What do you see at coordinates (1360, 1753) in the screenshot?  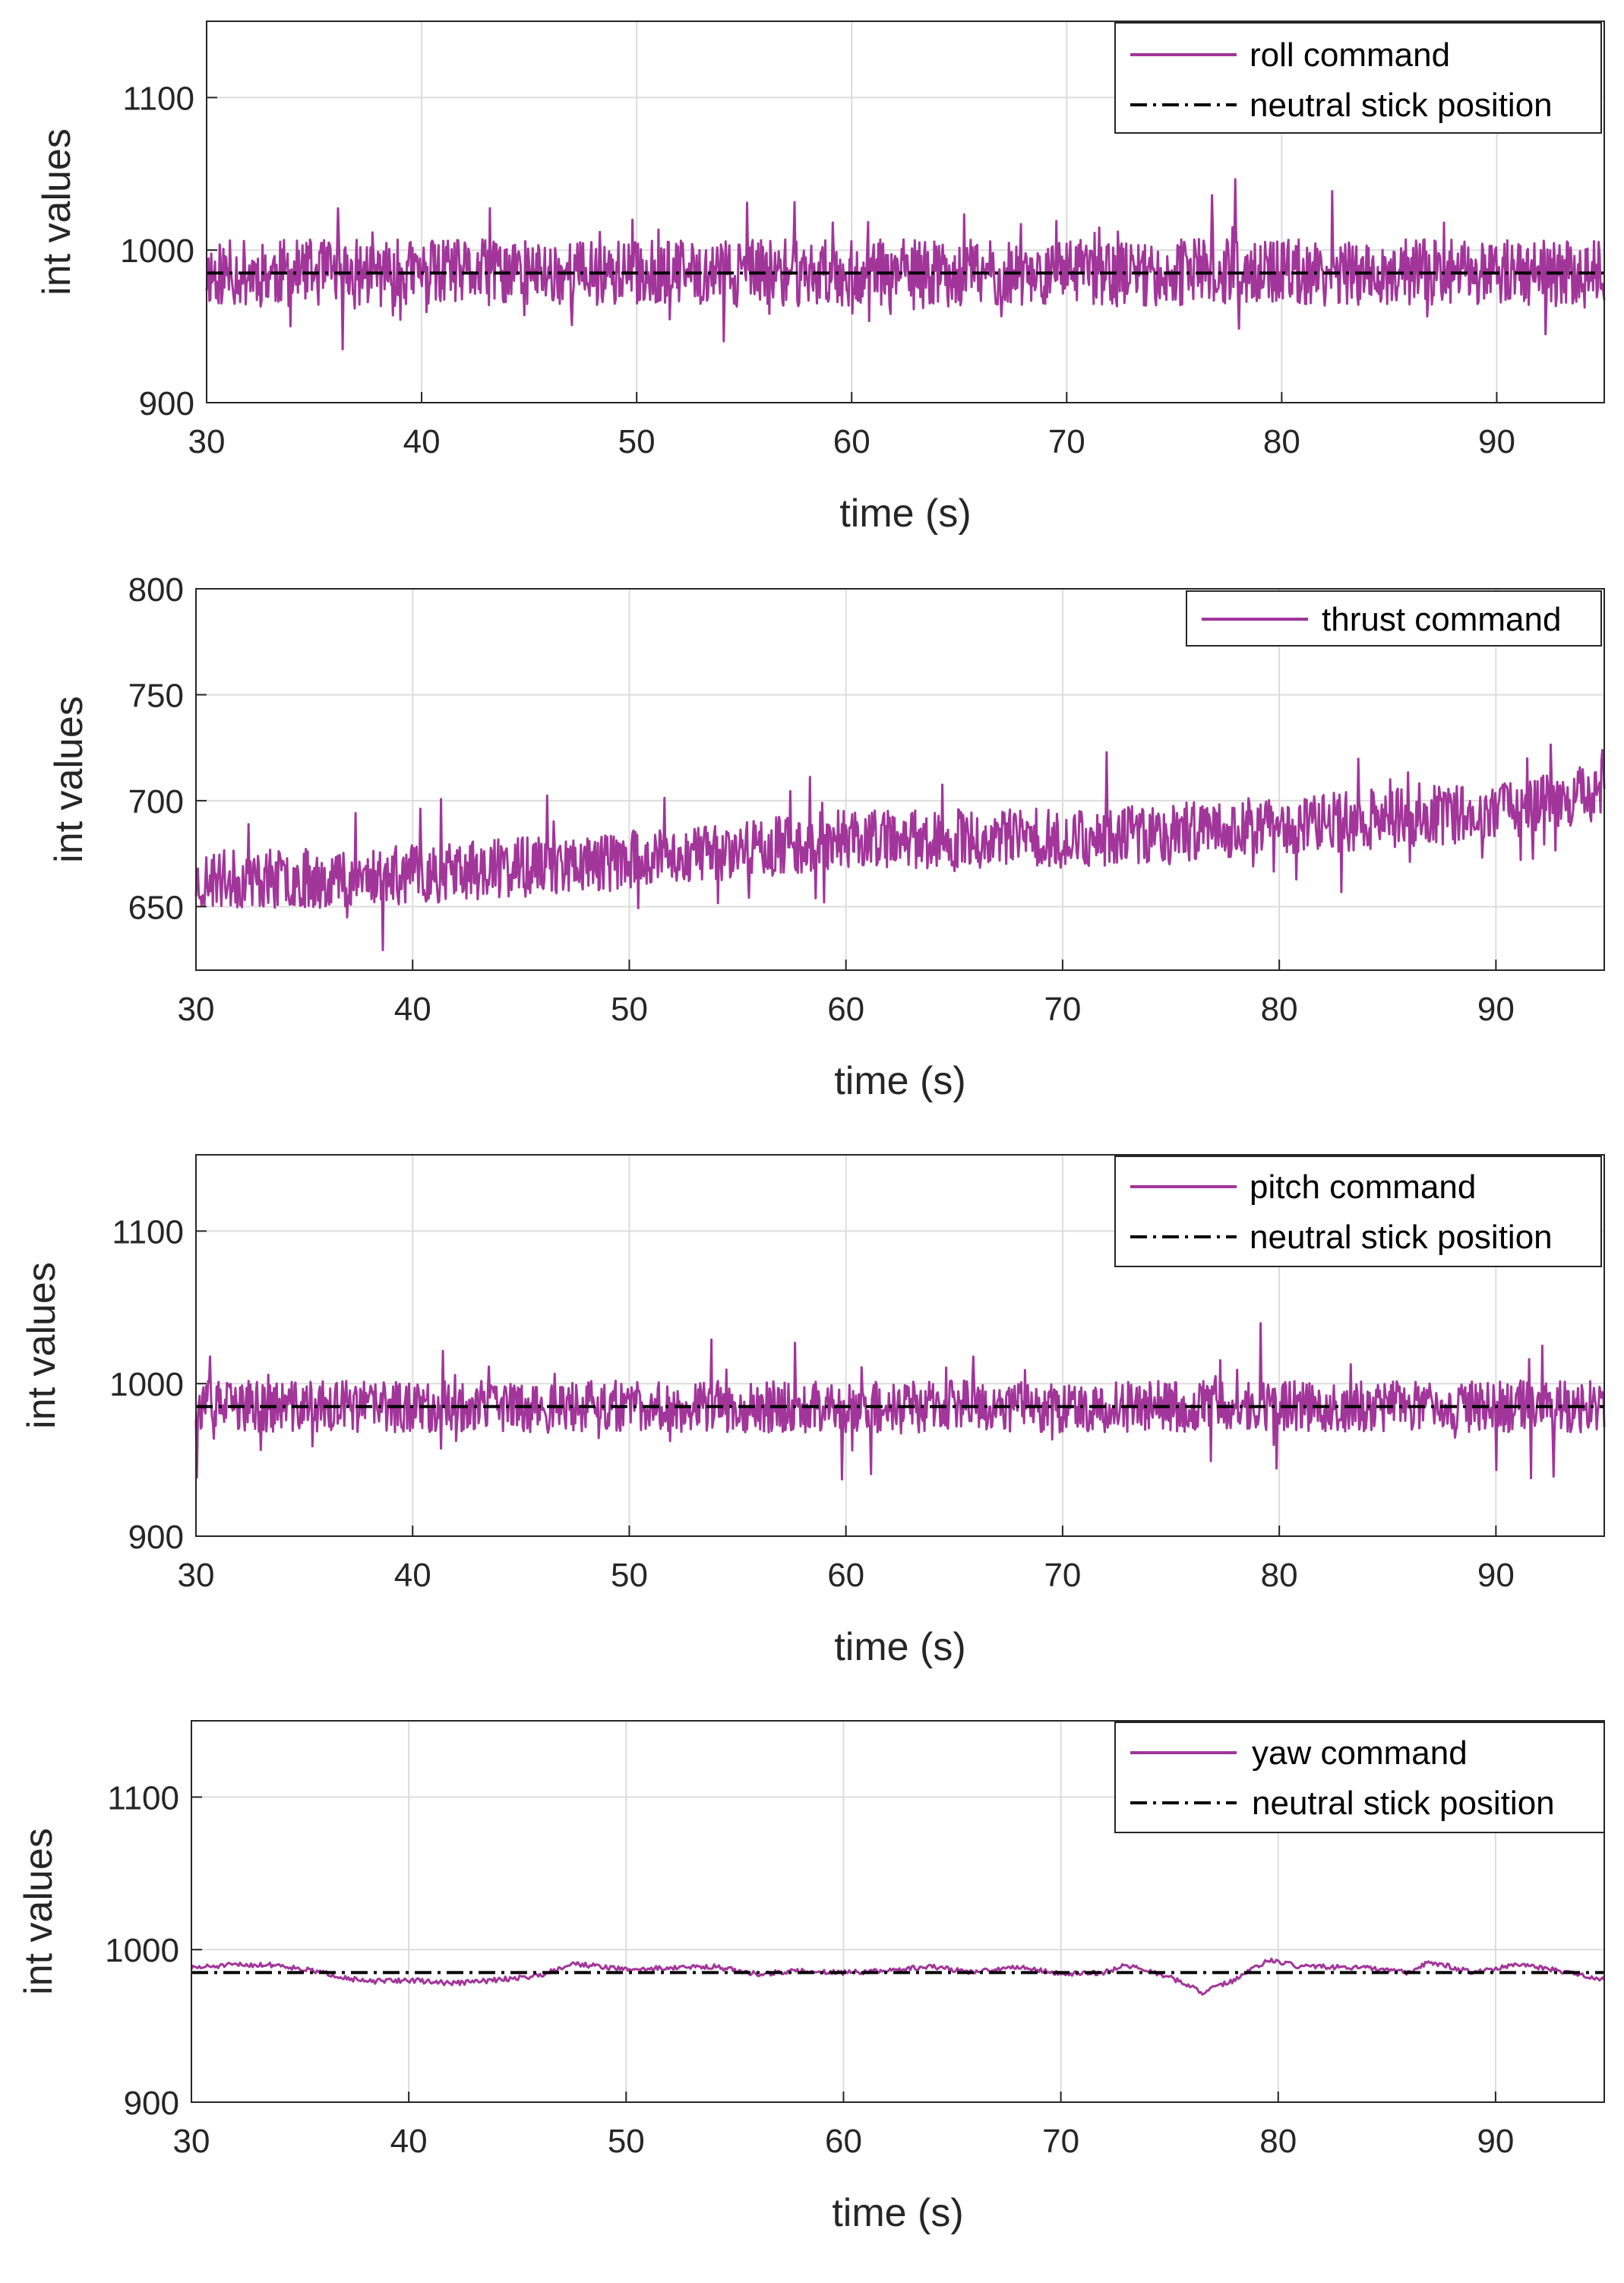 I see `legend-label-yaw-command: yaw command` at bounding box center [1360, 1753].